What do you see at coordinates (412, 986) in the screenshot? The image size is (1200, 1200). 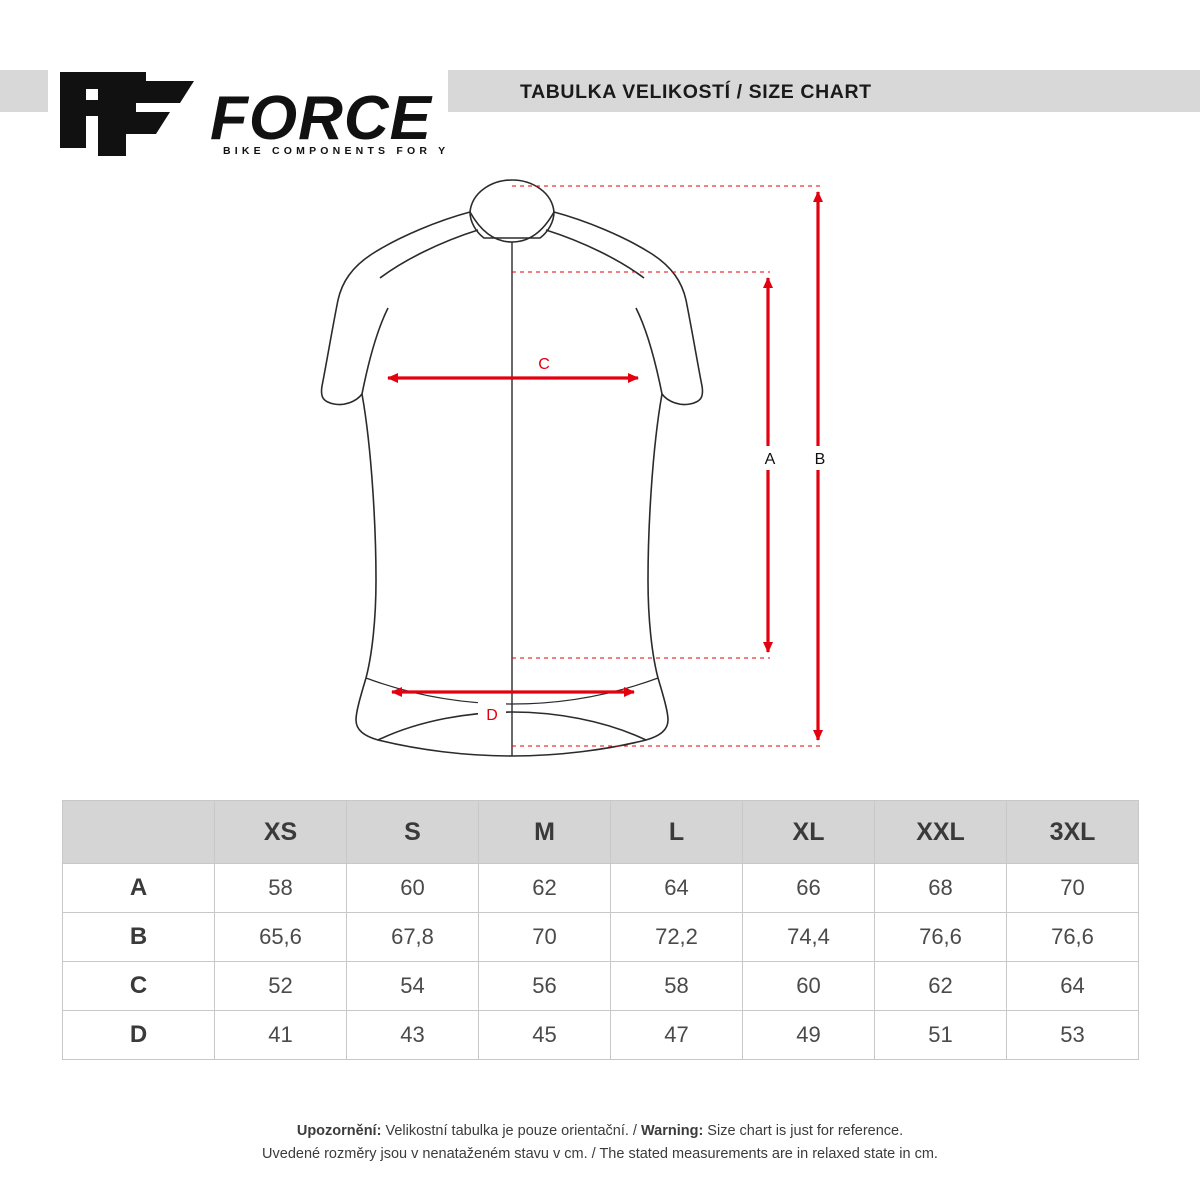 I see `cell-c-s: 54` at bounding box center [412, 986].